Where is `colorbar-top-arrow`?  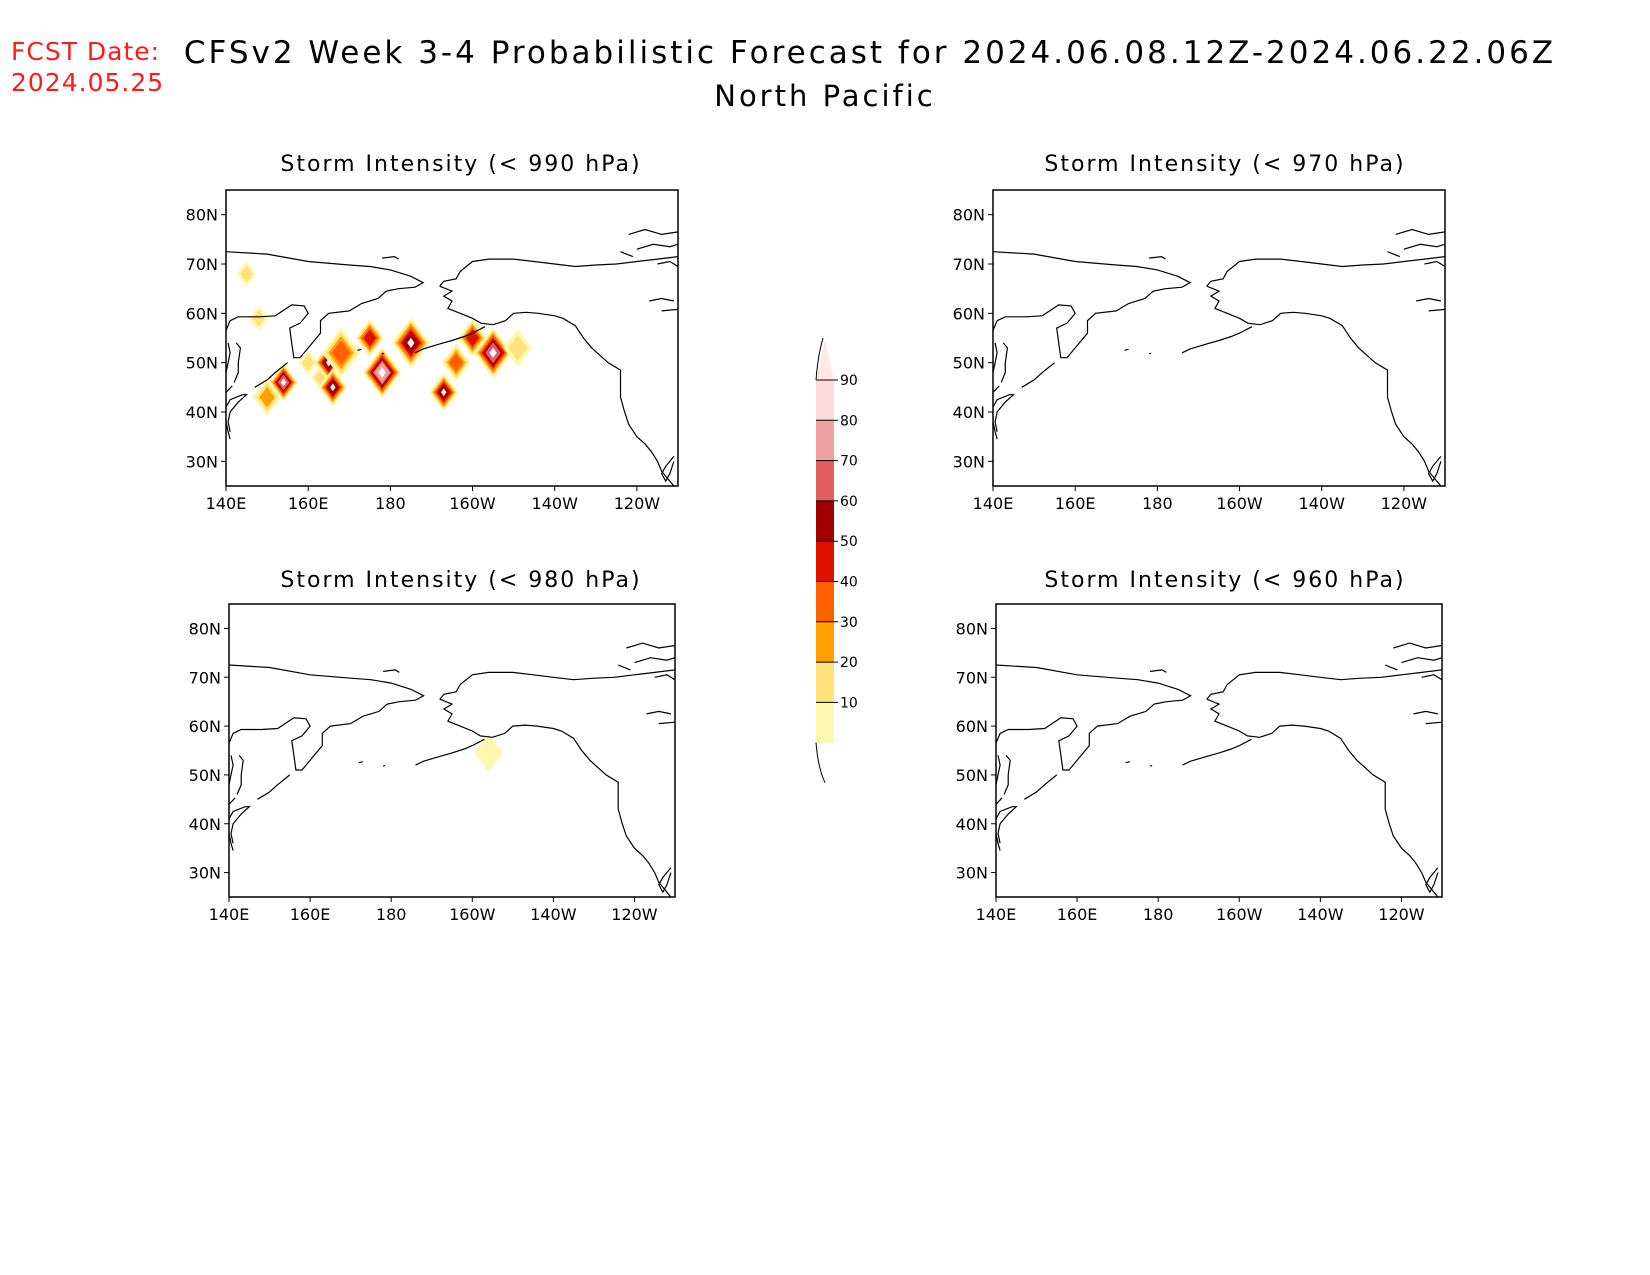 colorbar-top-arrow is located at coordinates (825, 360).